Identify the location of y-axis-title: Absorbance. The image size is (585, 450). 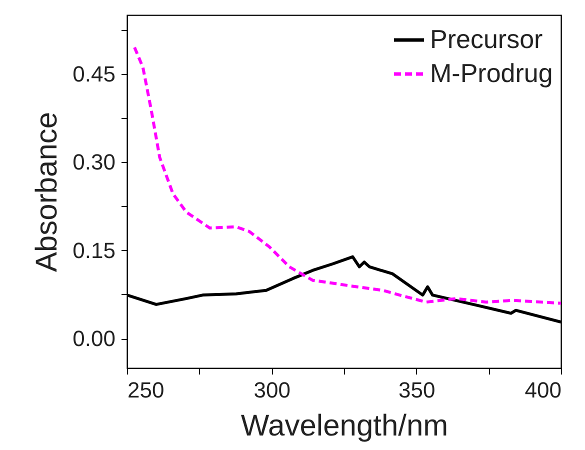
(47, 192).